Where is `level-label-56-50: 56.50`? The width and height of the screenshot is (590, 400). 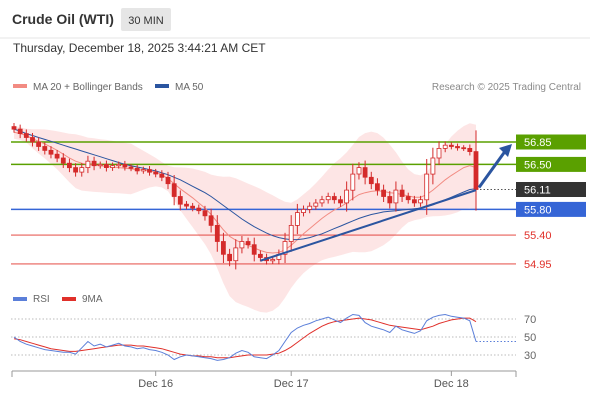
level-label-56-50: 56.50 is located at coordinates (538, 165).